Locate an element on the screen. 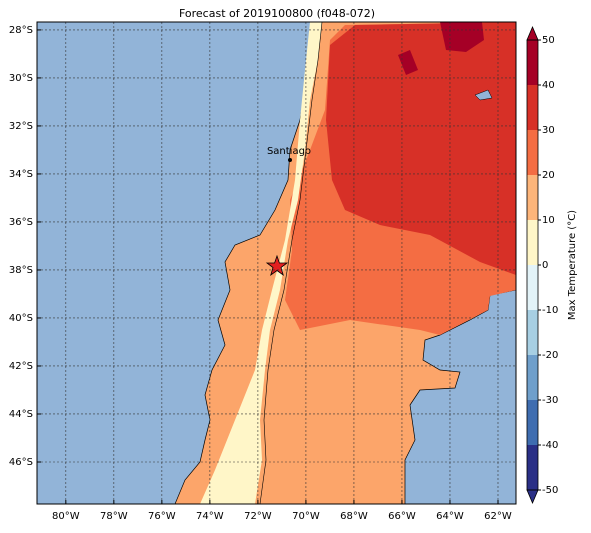 The height and width of the screenshot is (533, 591). colorbar-tick-label: 0 is located at coordinates (545, 265).